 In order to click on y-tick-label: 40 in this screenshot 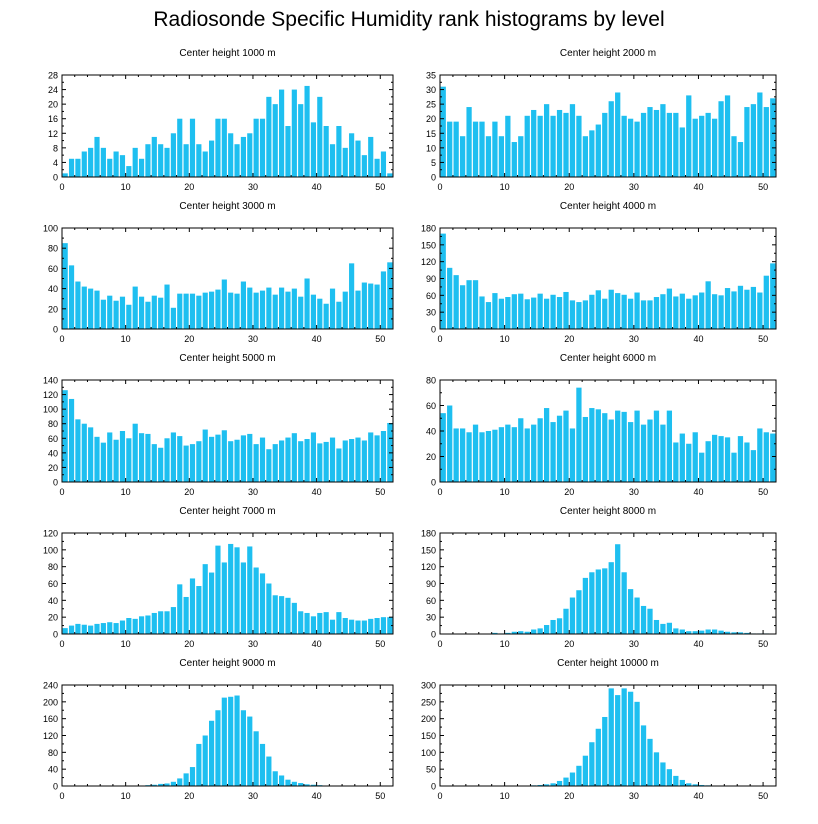, I will do `click(53, 601)`.